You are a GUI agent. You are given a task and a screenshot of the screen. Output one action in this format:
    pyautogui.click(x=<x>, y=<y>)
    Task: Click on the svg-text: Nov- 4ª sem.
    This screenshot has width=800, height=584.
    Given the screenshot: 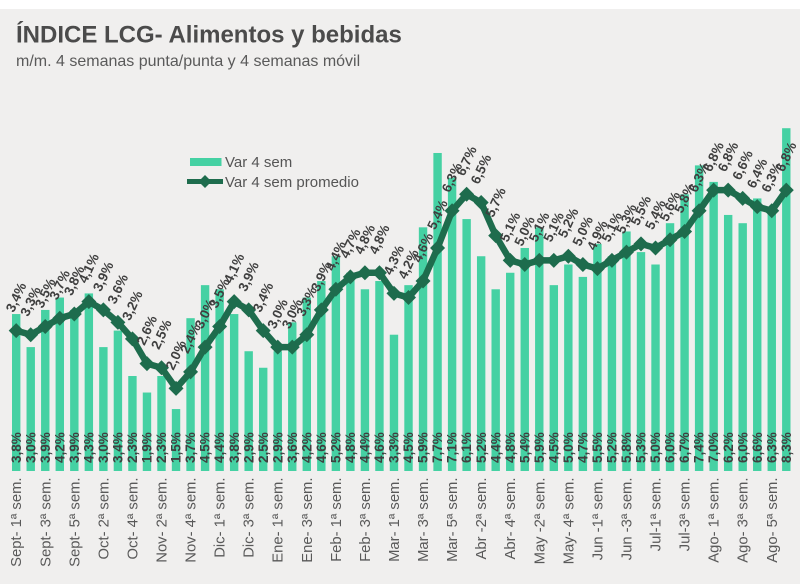 What is the action you would take?
    pyautogui.click(x=192, y=520)
    